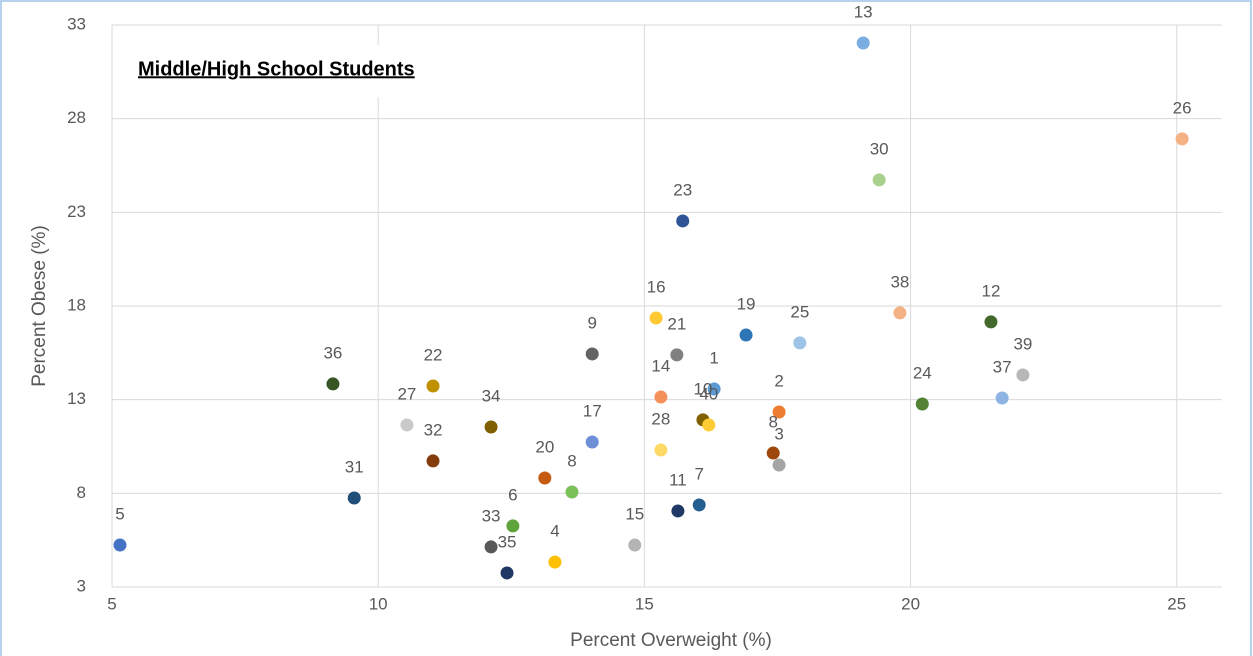 This screenshot has width=1253, height=656. Describe the element at coordinates (76, 398) in the screenshot. I see `y-tick-label: 13` at that location.